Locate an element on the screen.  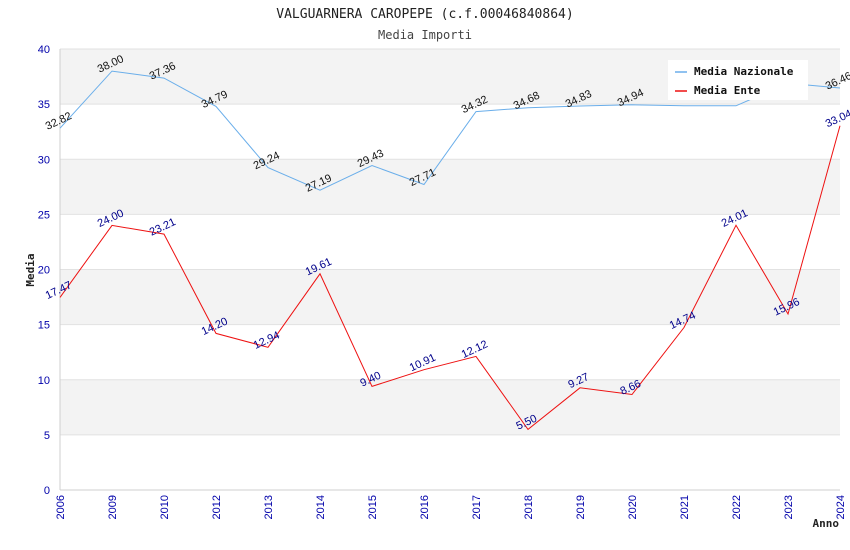
x-tick-label: 2023 is located at coordinates (789, 507).